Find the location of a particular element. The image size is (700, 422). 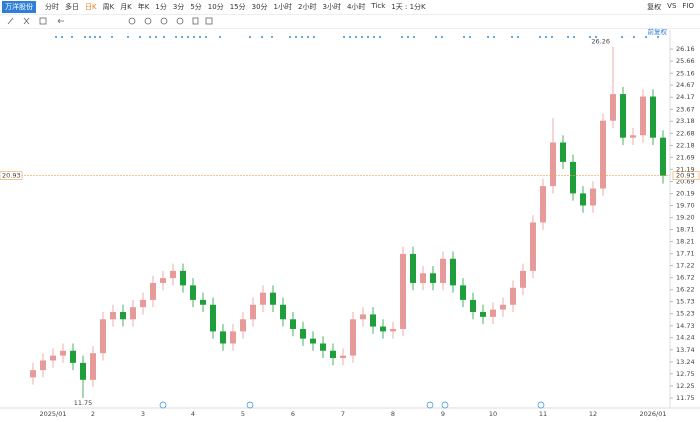

period-tab: 3分 is located at coordinates (178, 7).